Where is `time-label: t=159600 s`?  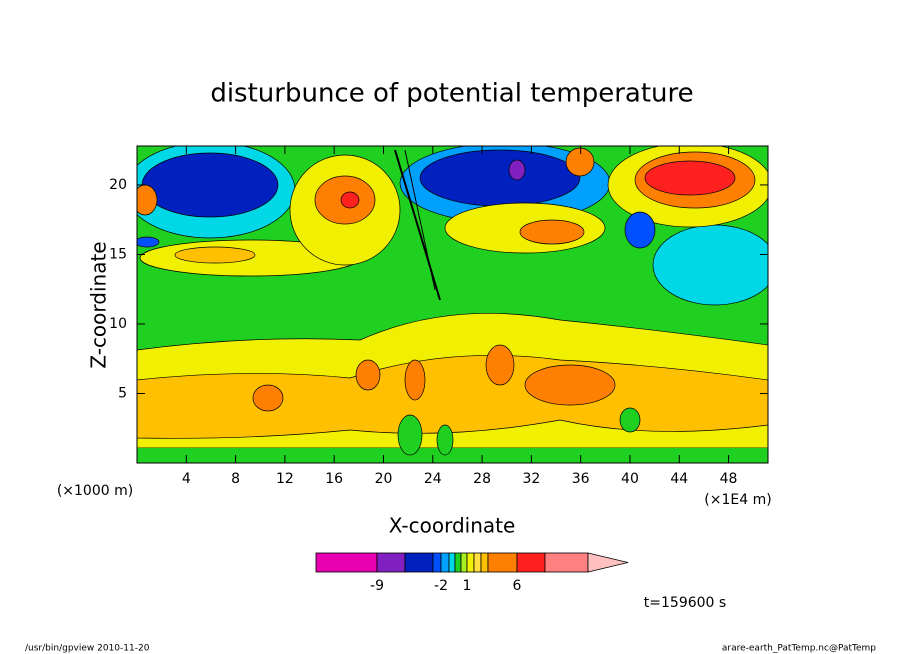
time-label: t=159600 s is located at coordinates (685, 603).